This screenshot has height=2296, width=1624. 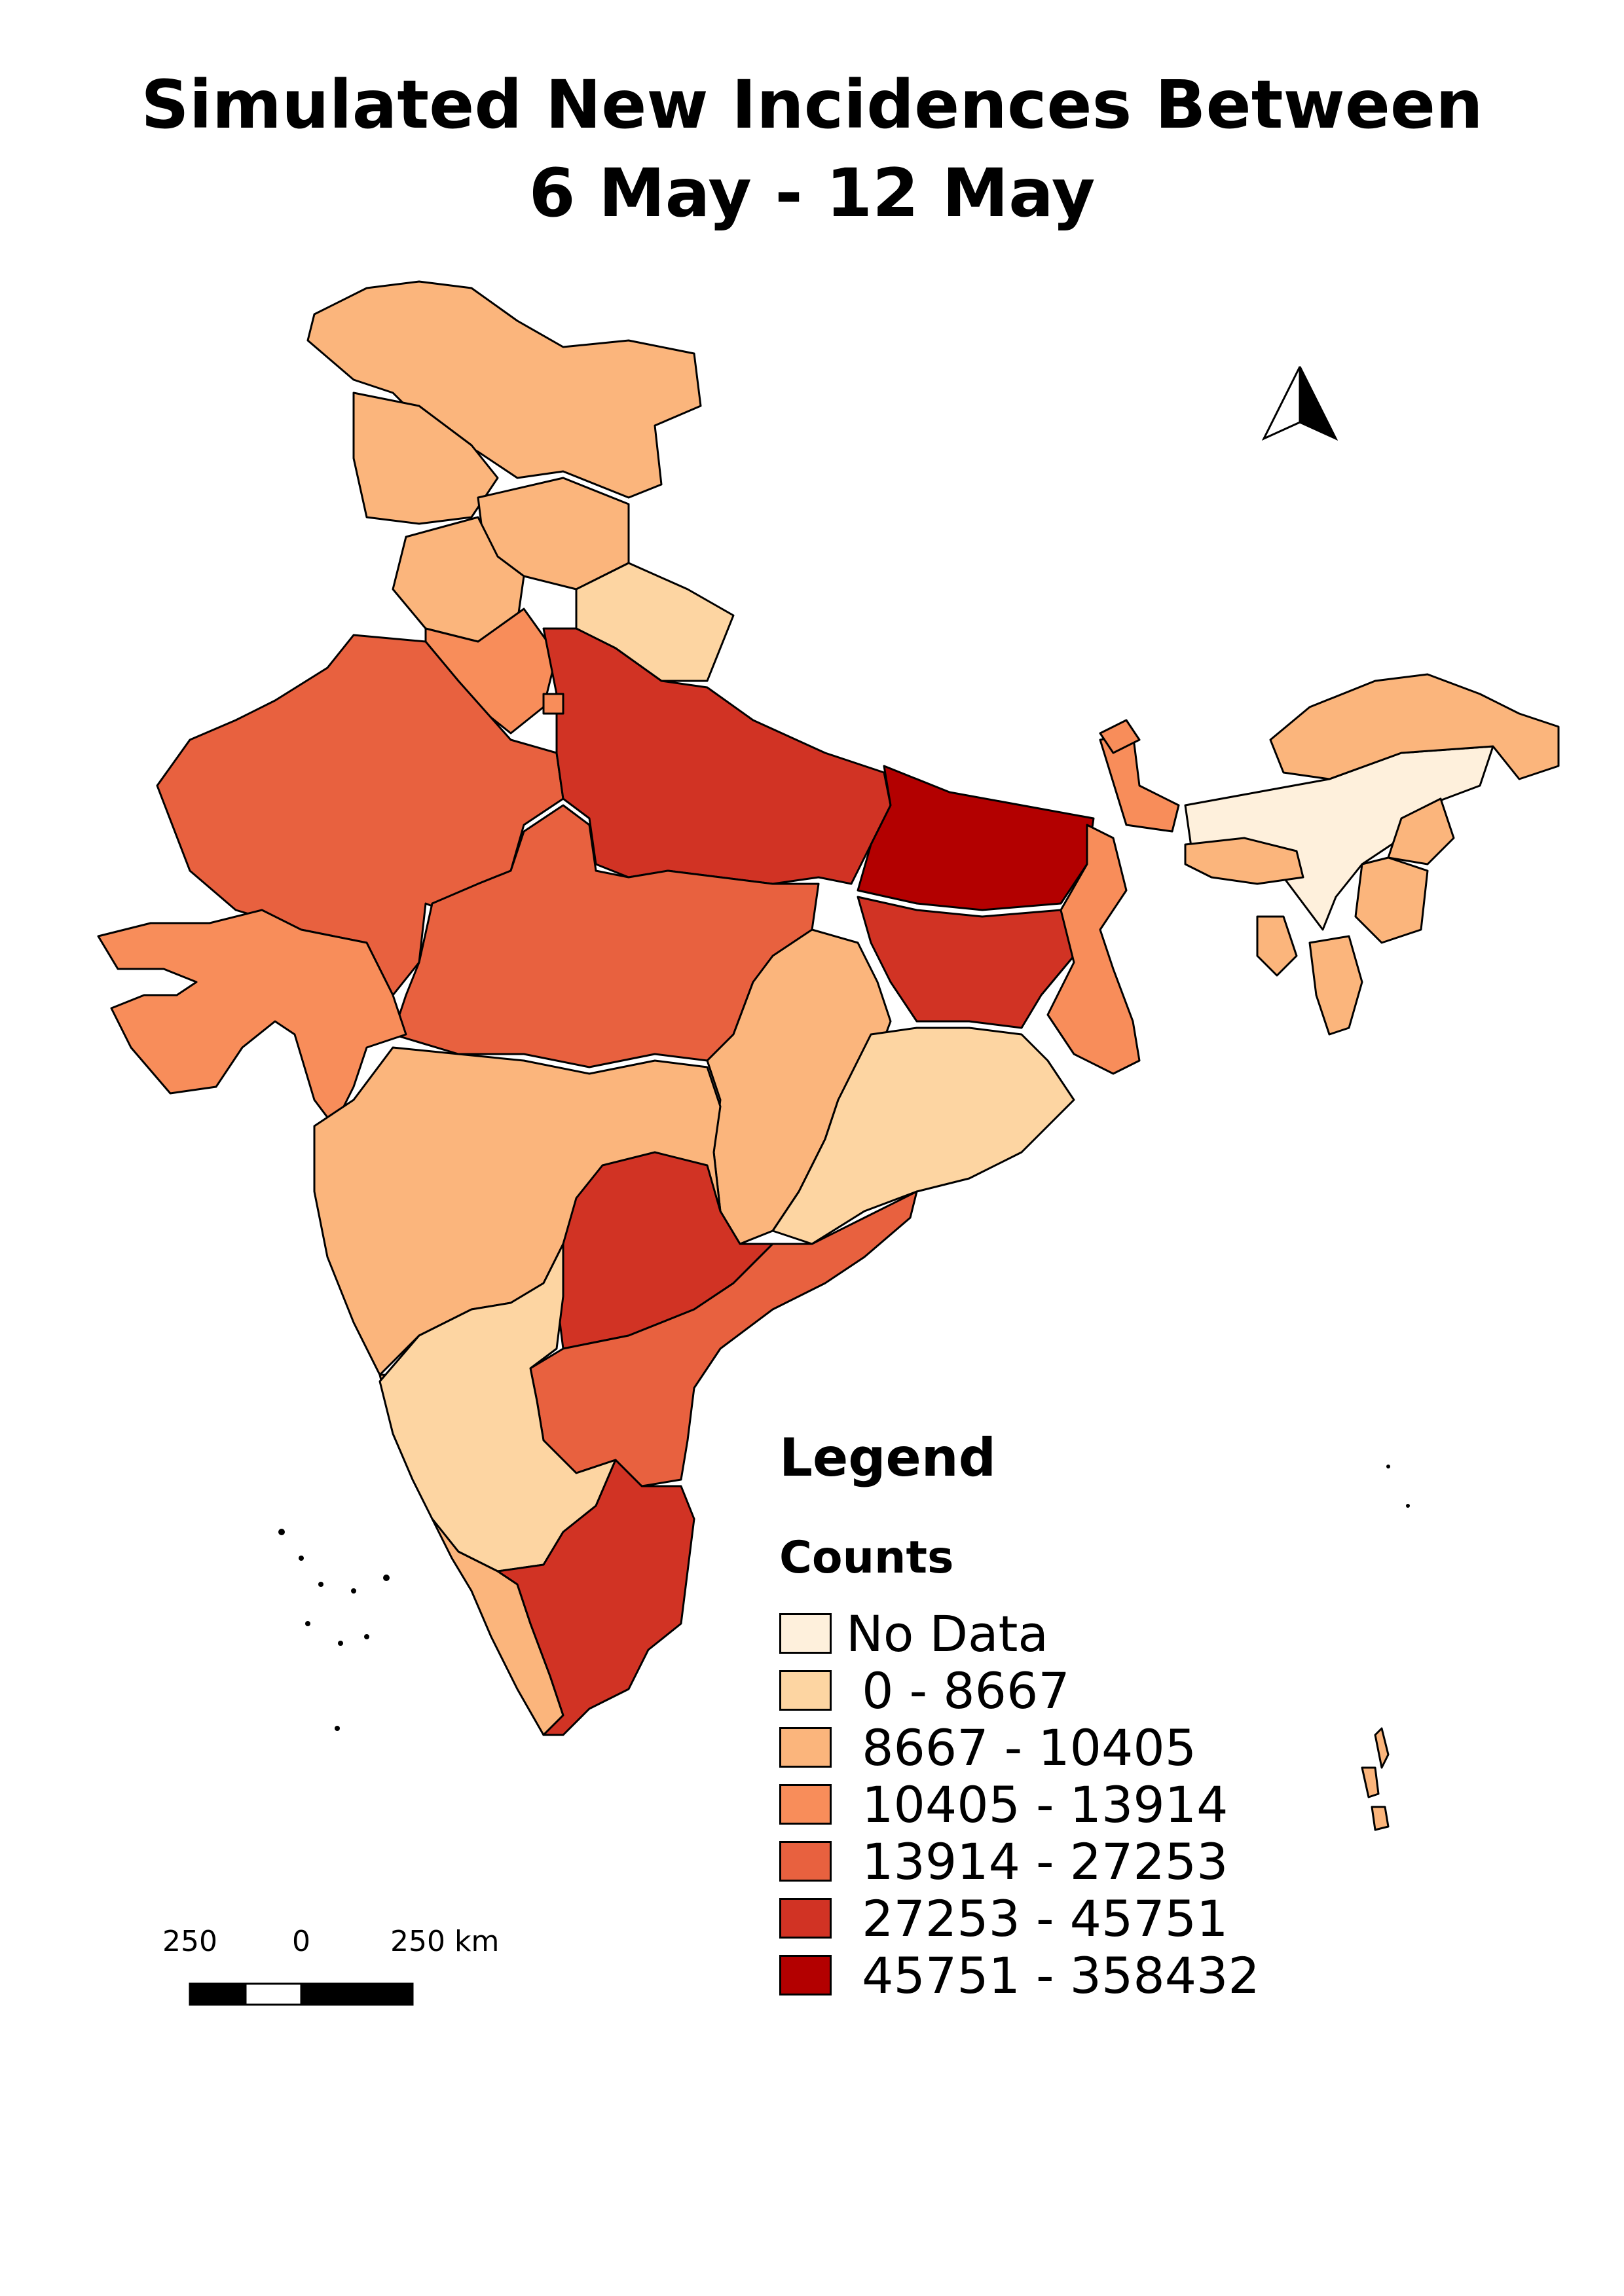 I want to click on region-nicobar-islands, so click(x=1370, y=1782).